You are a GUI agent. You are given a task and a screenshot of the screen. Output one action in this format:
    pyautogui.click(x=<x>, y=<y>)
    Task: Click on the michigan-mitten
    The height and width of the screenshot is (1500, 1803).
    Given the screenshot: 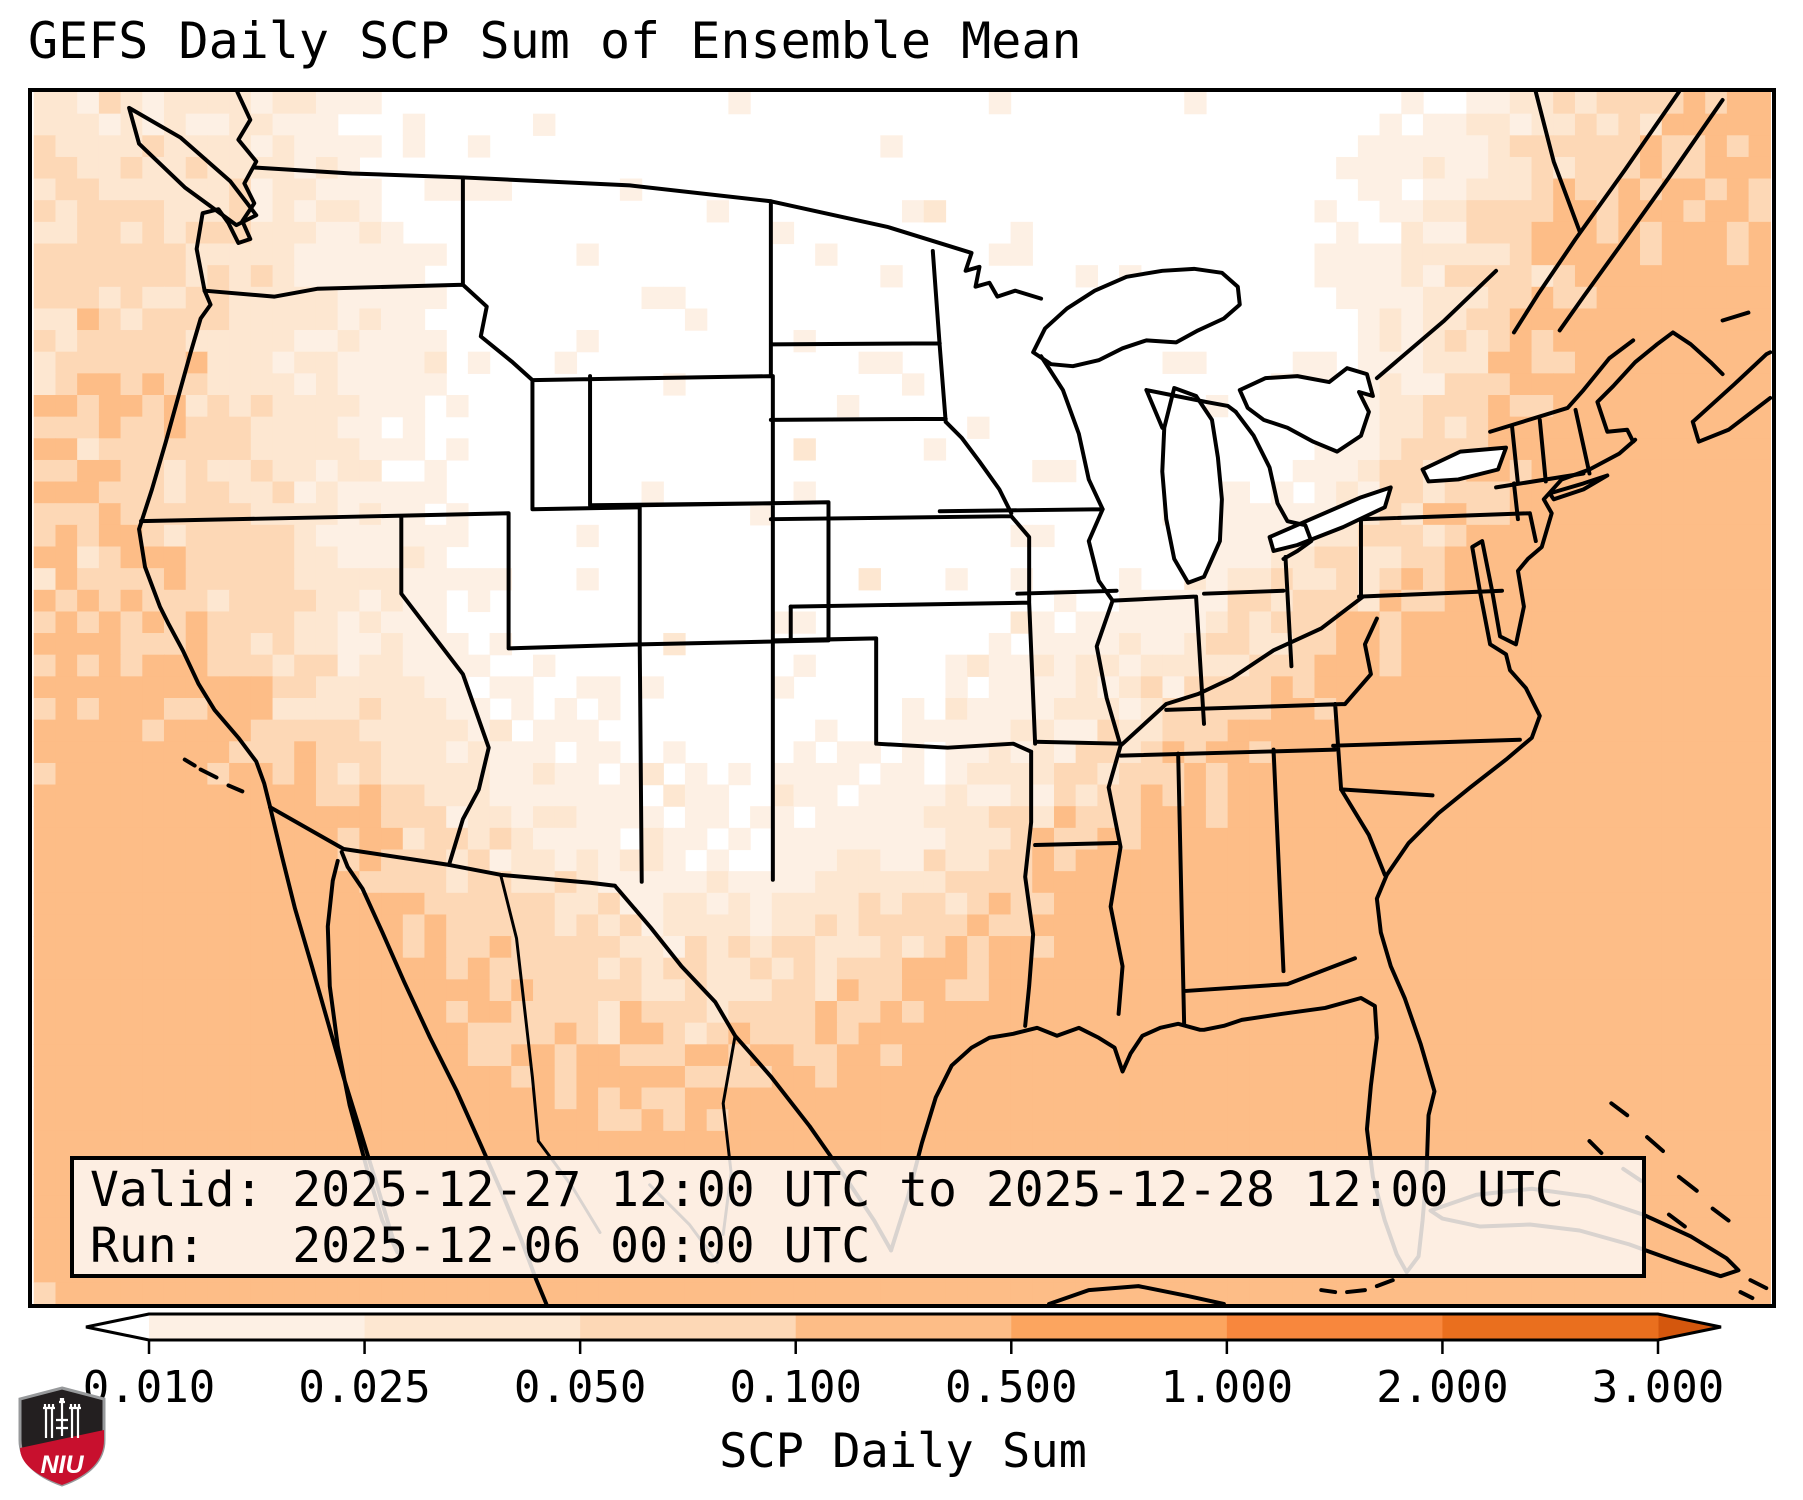 What is the action you would take?
    pyautogui.click(x=1273, y=485)
    